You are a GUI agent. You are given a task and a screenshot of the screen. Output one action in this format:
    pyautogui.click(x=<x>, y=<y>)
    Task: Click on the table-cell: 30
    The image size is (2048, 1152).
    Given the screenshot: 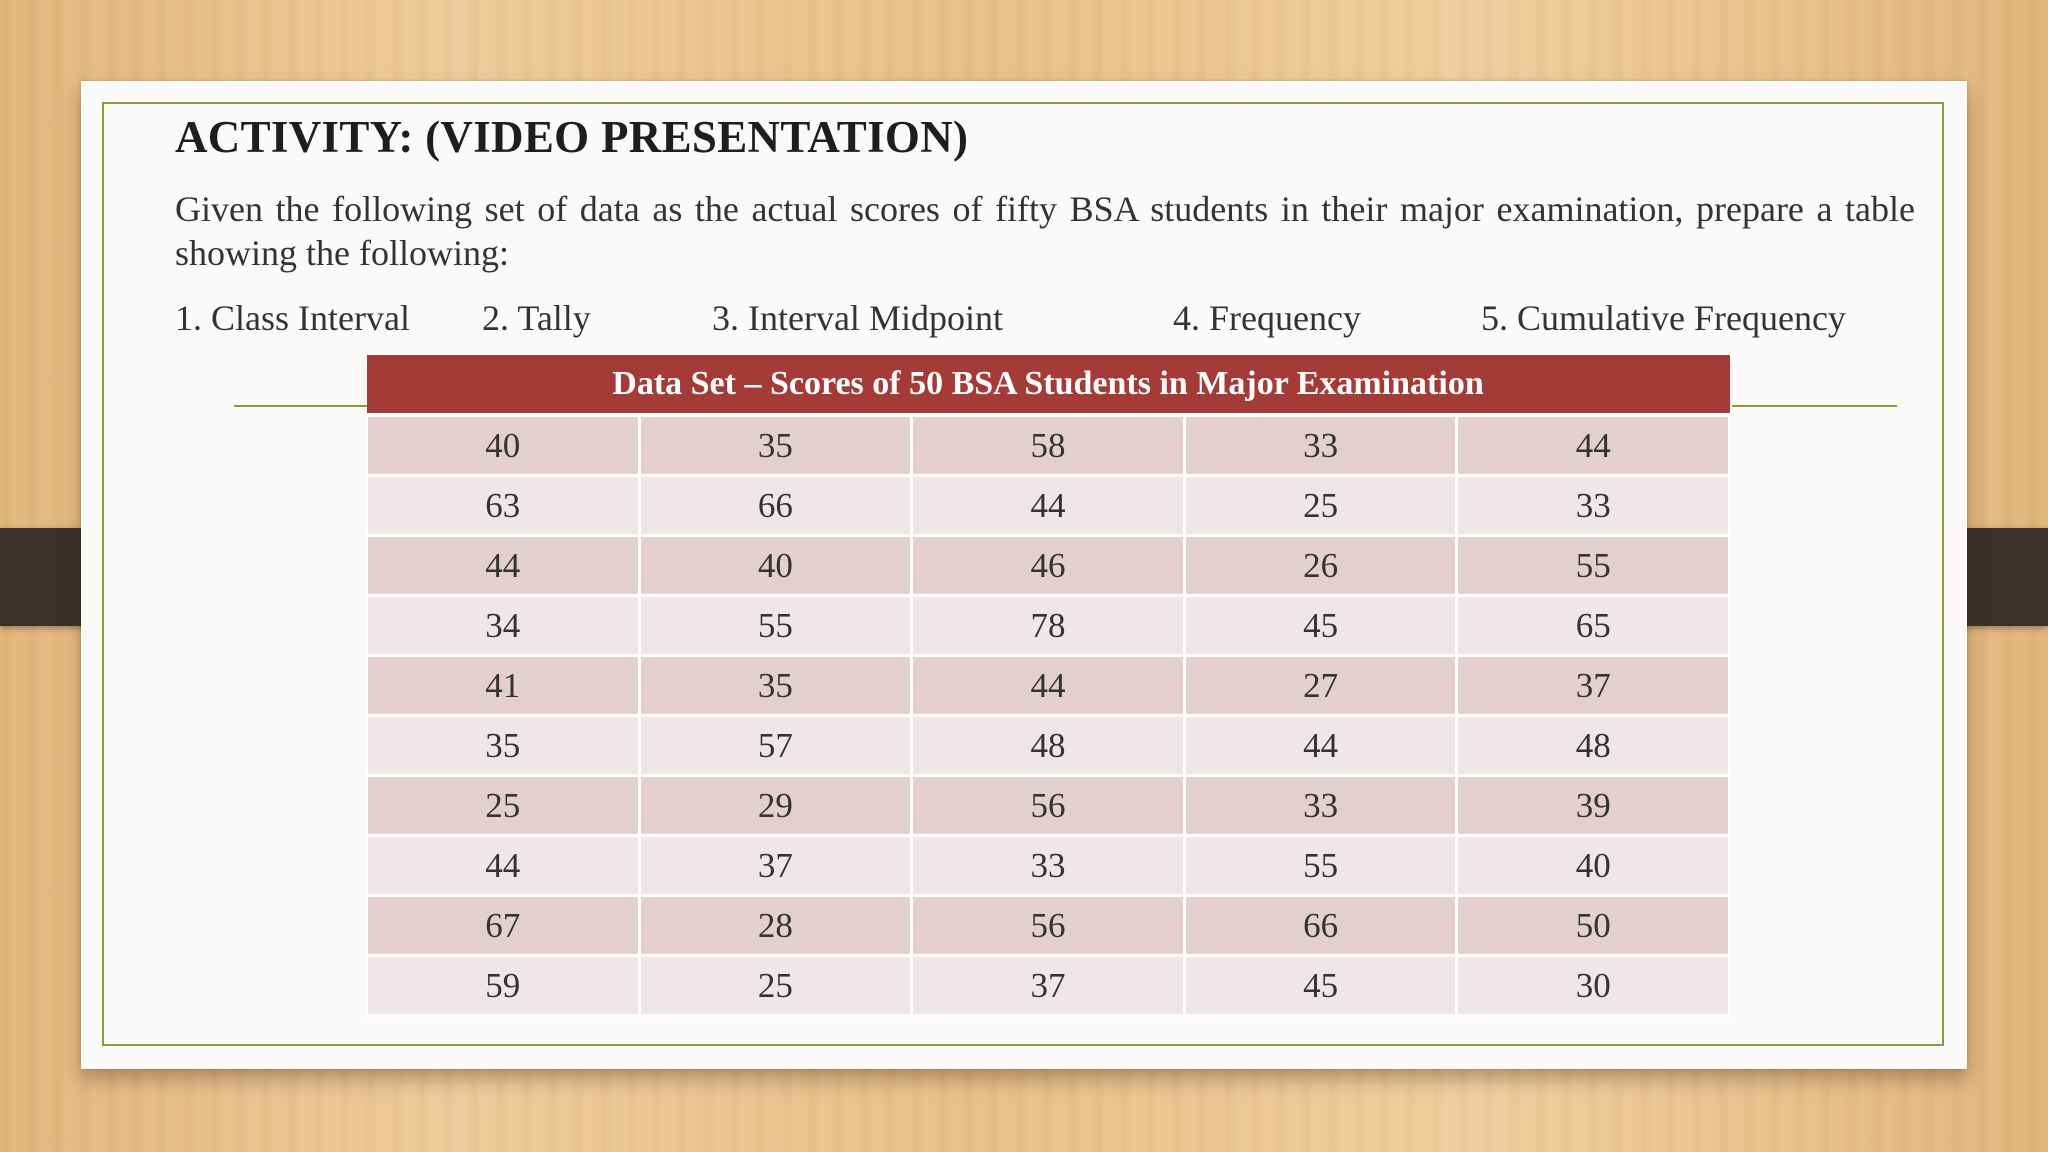 What is the action you would take?
    pyautogui.click(x=1593, y=985)
    